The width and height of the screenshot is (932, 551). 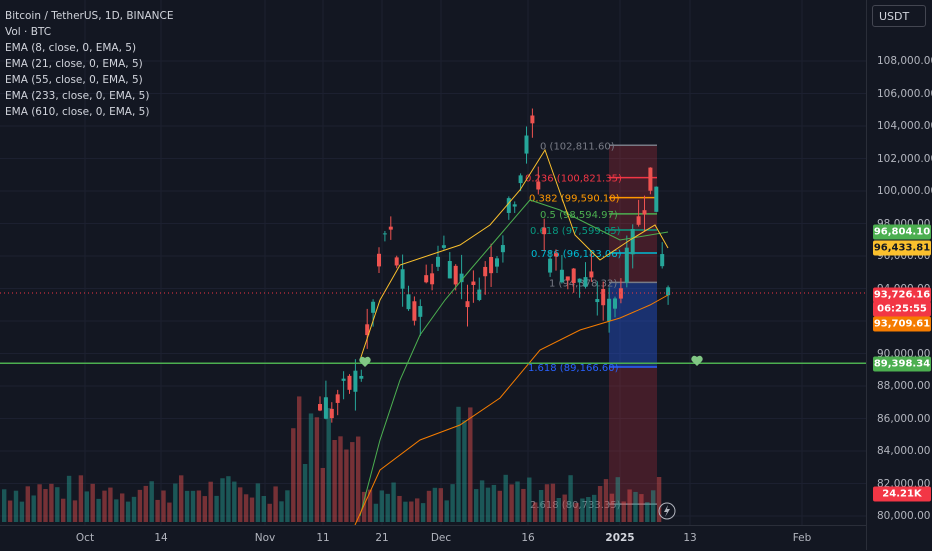 I want to click on time-label-dec: Dec, so click(x=441, y=538).